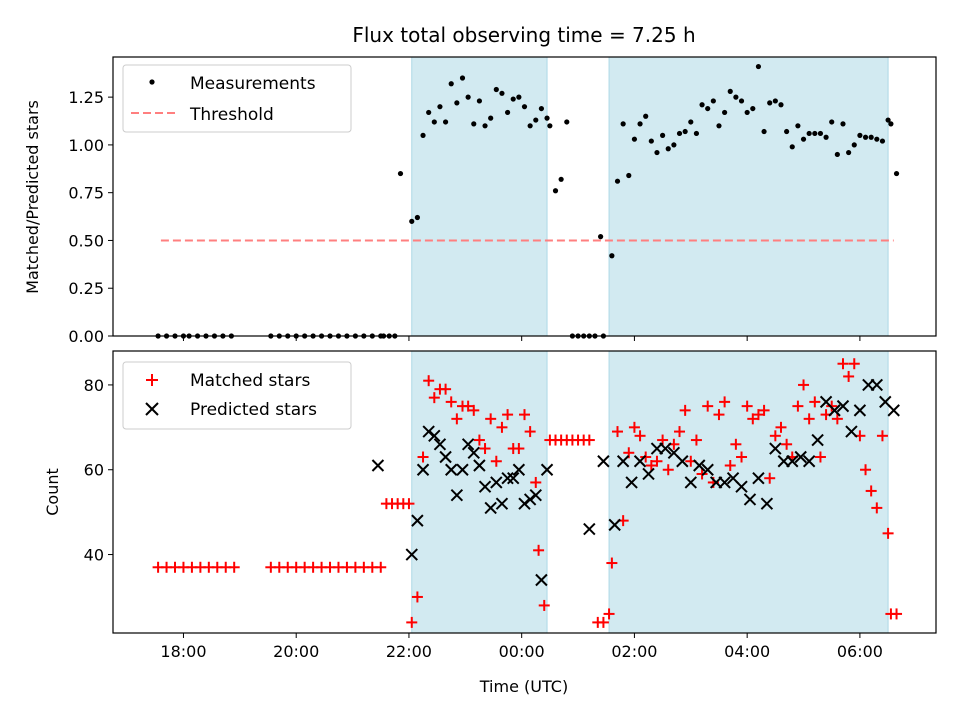 This screenshot has width=960, height=720. I want to click on top-y-tick-label: 0.25, so click(86, 288).